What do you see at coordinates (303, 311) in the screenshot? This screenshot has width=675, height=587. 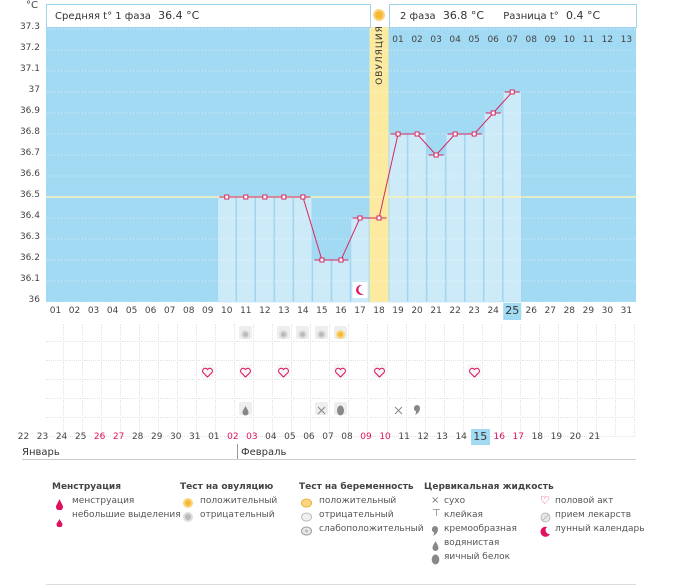 I see `cycle-day-label: 14` at bounding box center [303, 311].